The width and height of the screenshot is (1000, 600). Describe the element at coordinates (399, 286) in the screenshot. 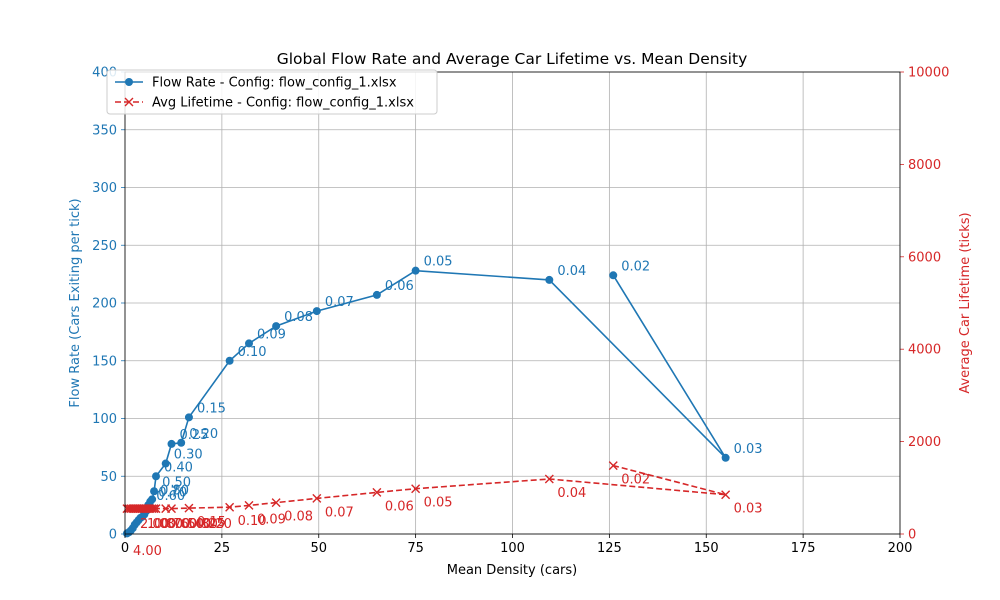

I see `flow-rate-data-label: 0.06` at that location.